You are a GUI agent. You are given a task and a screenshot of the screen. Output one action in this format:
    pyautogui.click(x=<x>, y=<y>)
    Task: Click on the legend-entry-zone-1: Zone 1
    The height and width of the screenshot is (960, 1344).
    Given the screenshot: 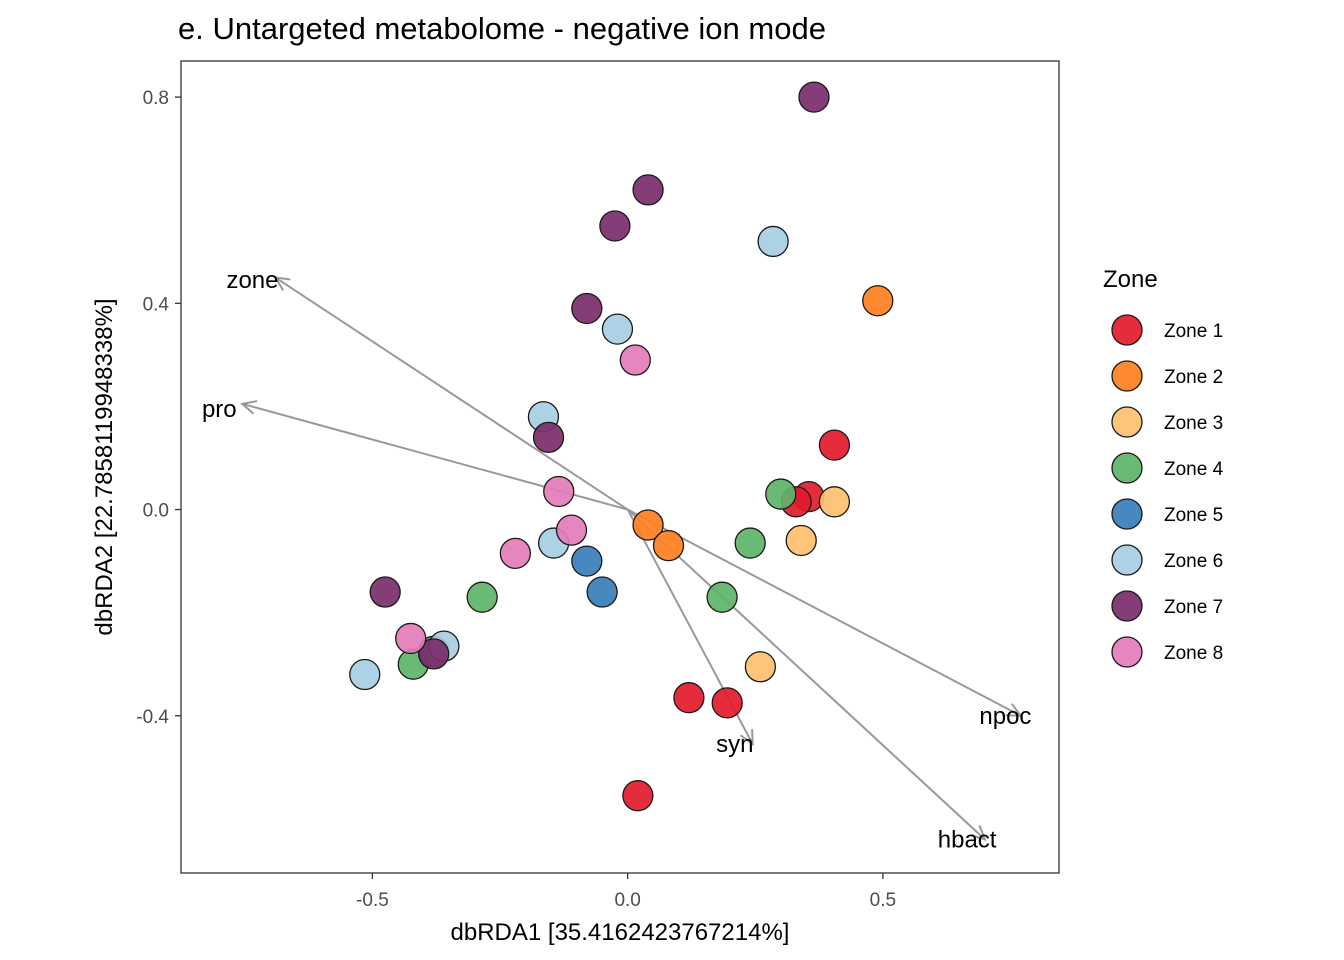 What is the action you would take?
    pyautogui.click(x=1167, y=330)
    